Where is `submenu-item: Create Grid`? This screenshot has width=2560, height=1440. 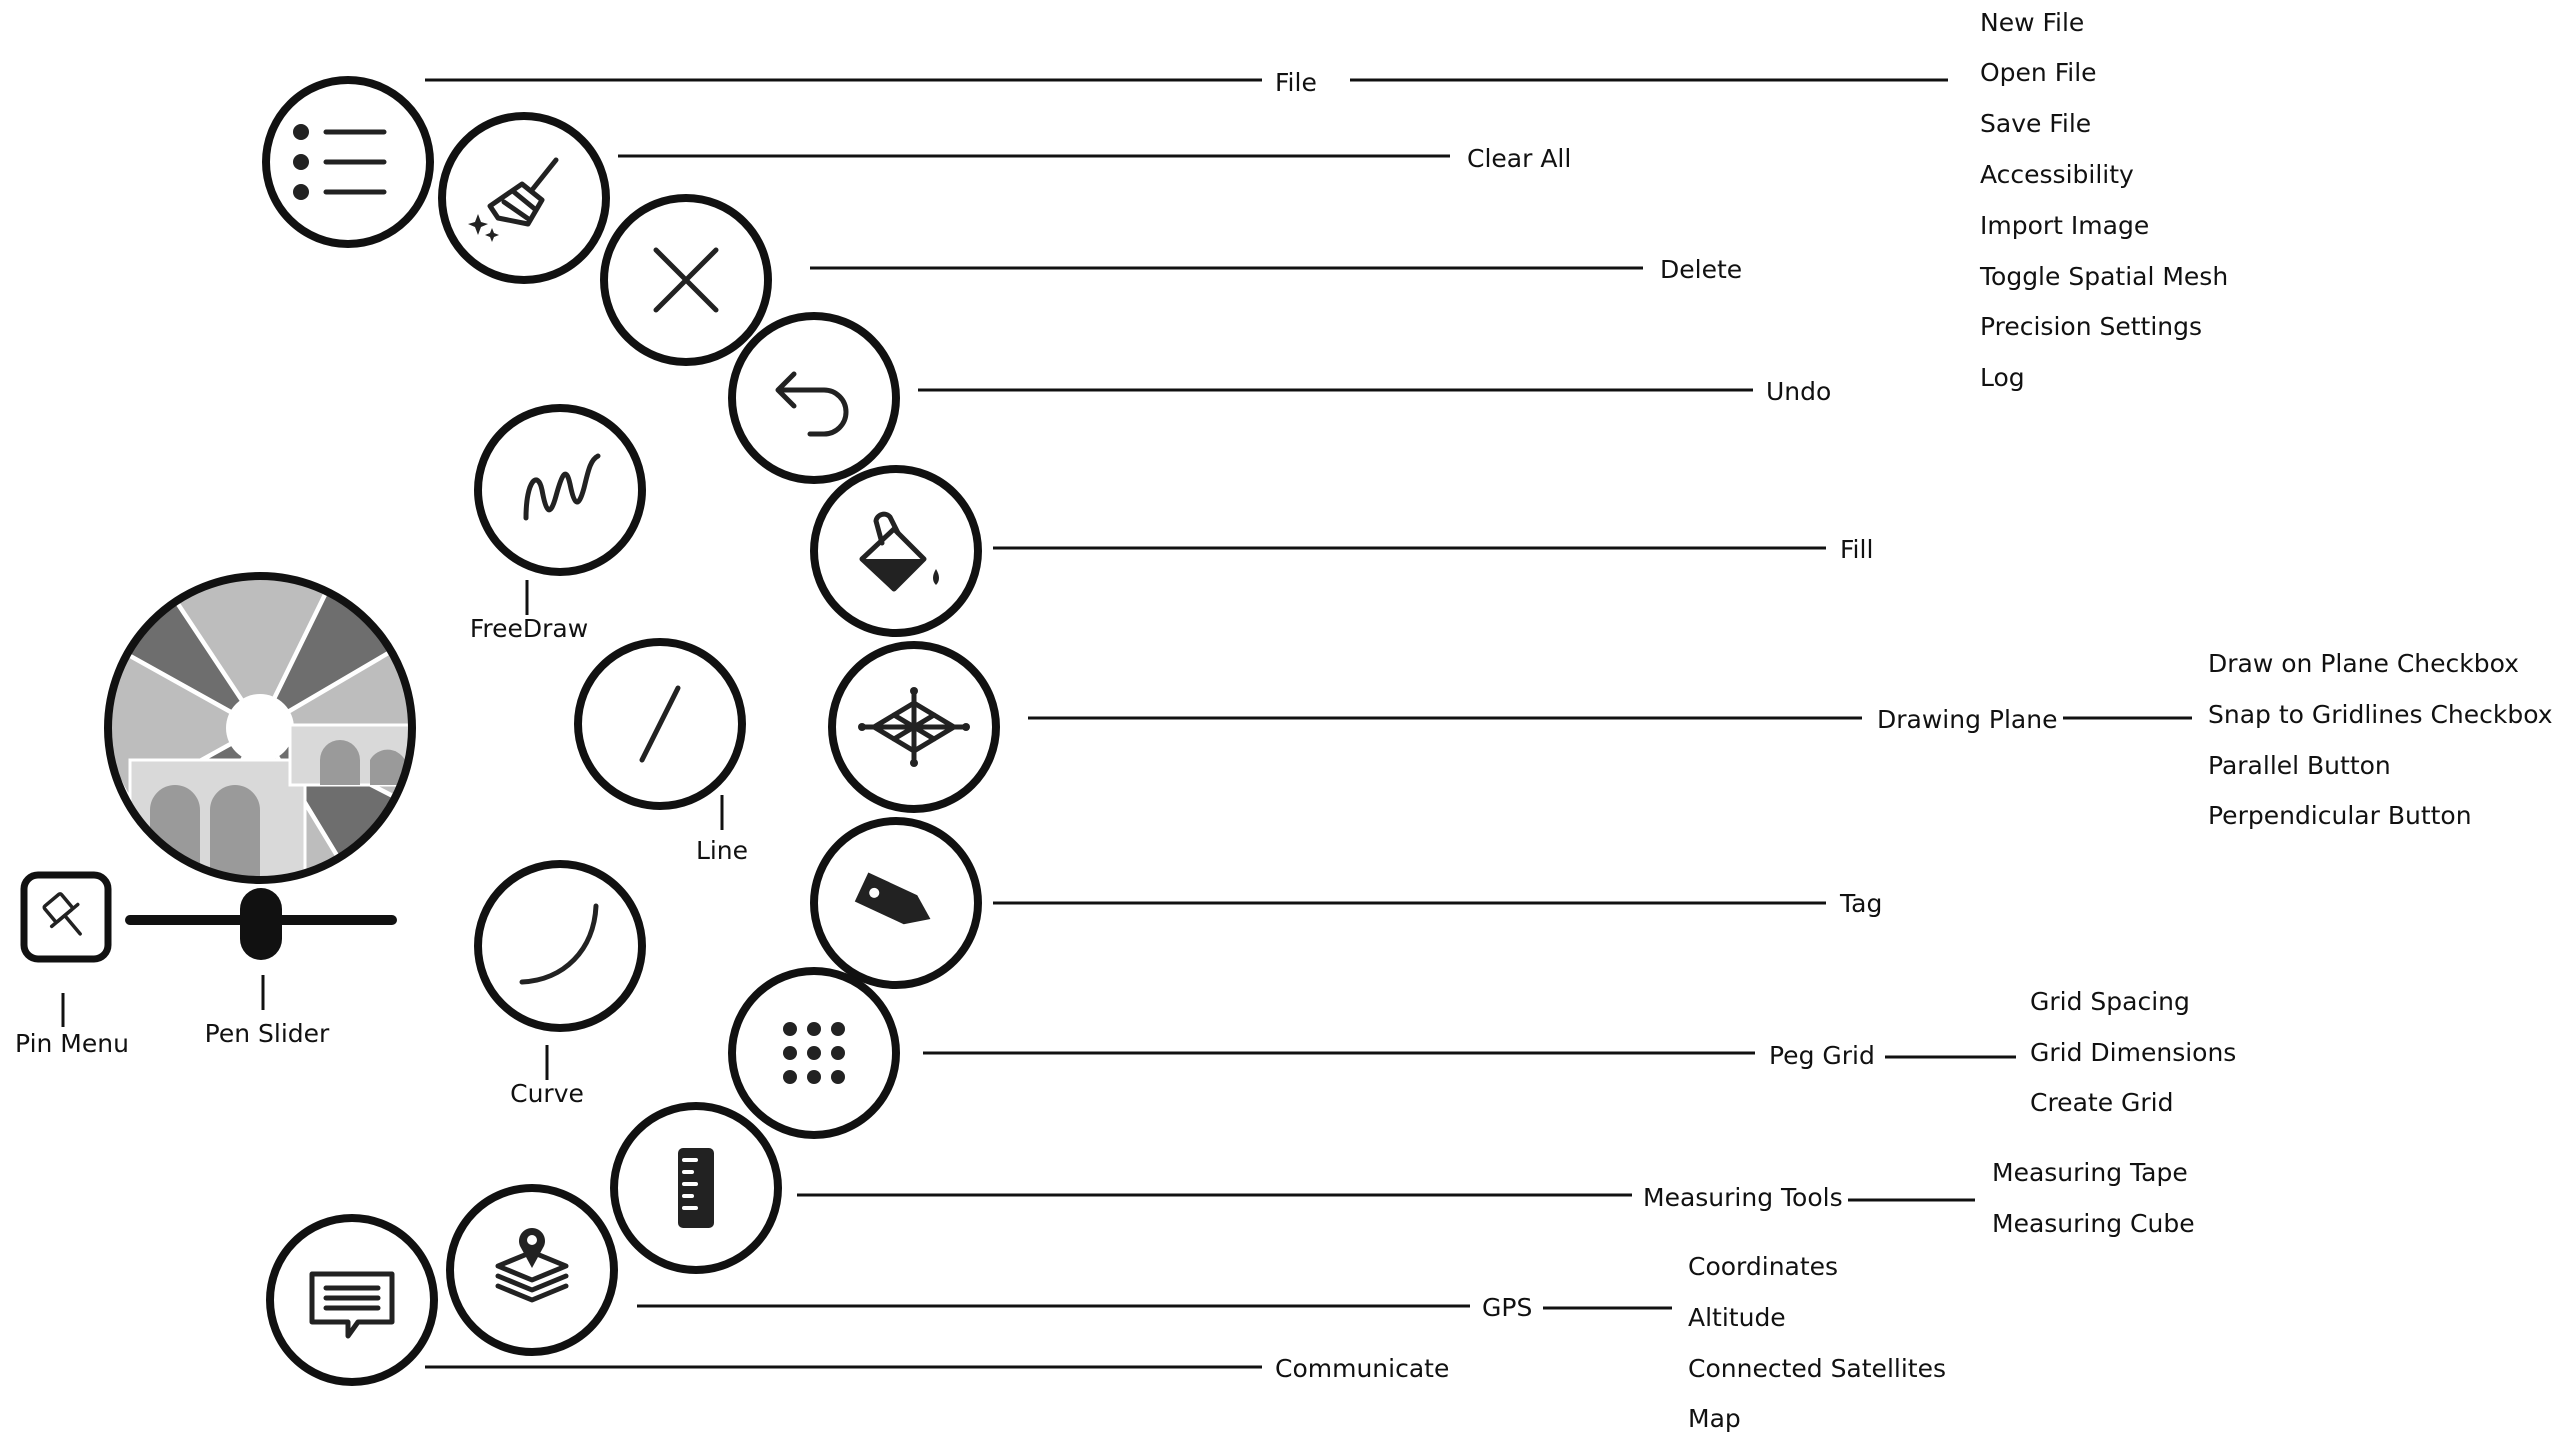
submenu-item: Create Grid is located at coordinates (2101, 1102).